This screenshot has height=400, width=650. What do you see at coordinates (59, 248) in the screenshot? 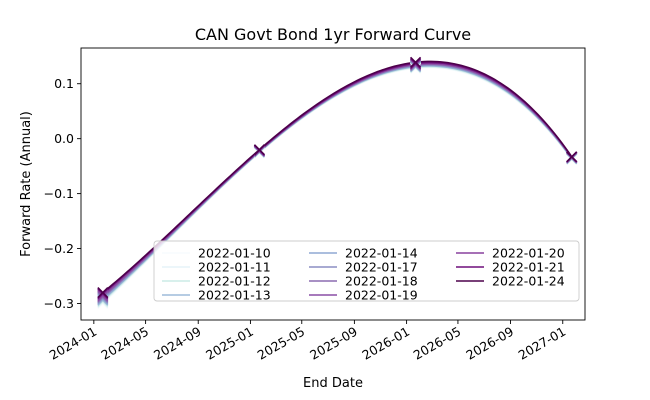
I see `y-tick-label: −0.2` at bounding box center [59, 248].